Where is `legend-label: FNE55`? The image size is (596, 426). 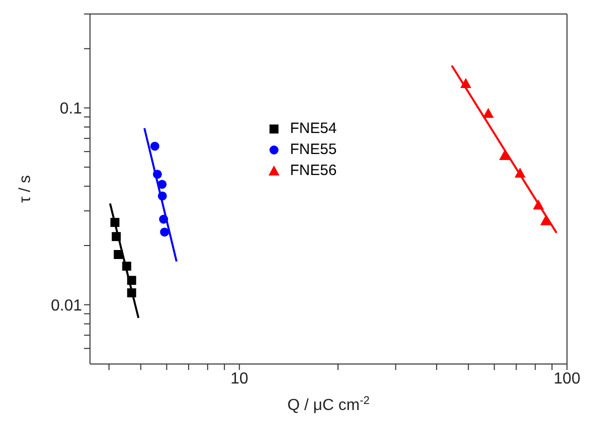 legend-label: FNE55 is located at coordinates (313, 149).